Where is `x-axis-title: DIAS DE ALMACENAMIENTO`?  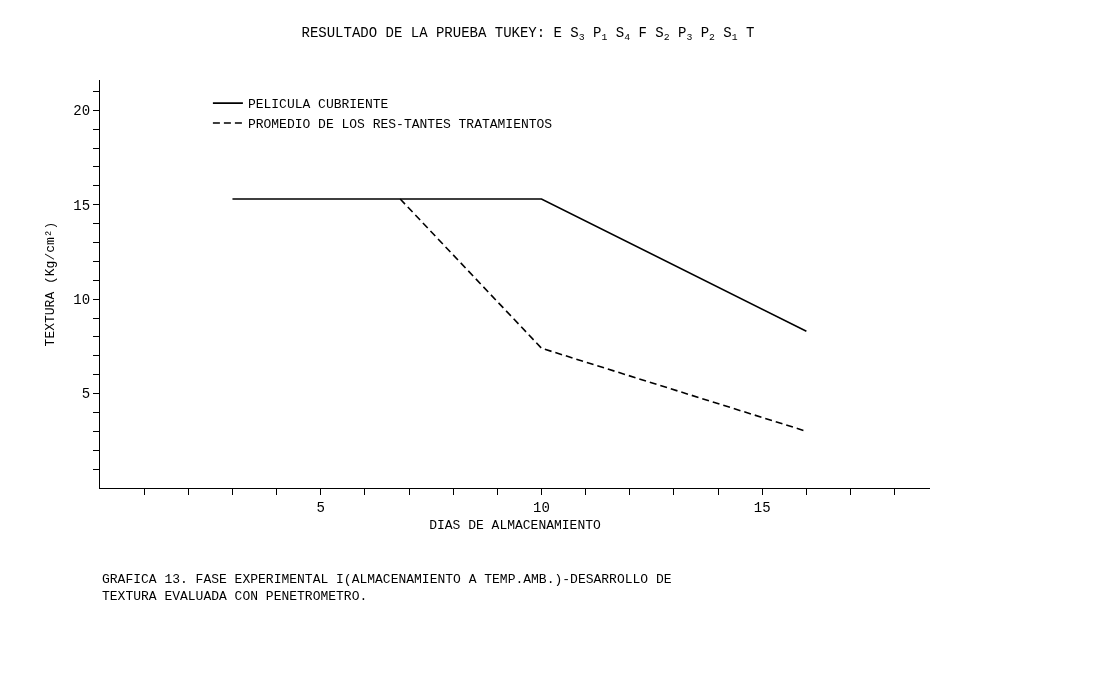 x-axis-title: DIAS DE ALMACENAMIENTO is located at coordinates (515, 525).